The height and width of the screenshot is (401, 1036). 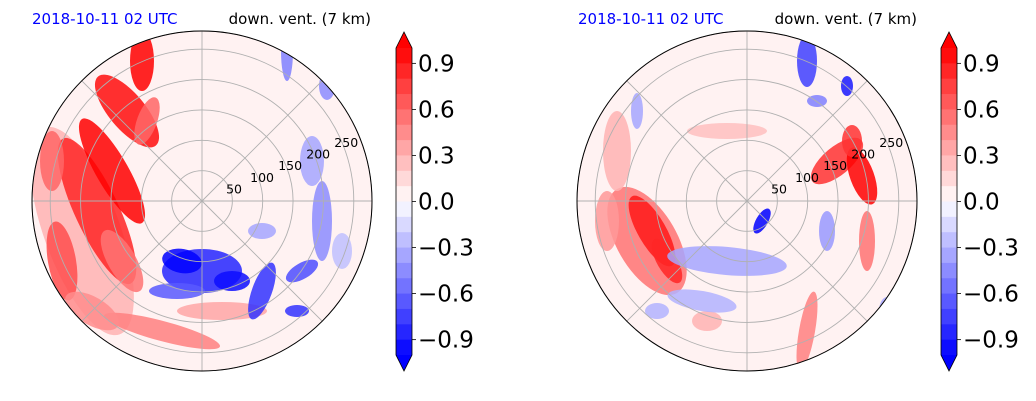 What do you see at coordinates (846, 19) in the screenshot?
I see `right-panel-variable-title: down. vent. (7 km)` at bounding box center [846, 19].